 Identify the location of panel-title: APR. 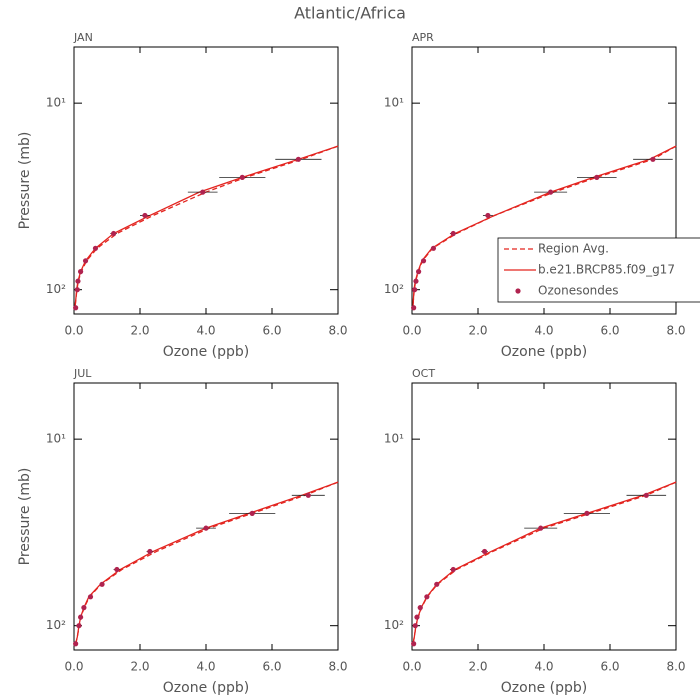
(423, 37).